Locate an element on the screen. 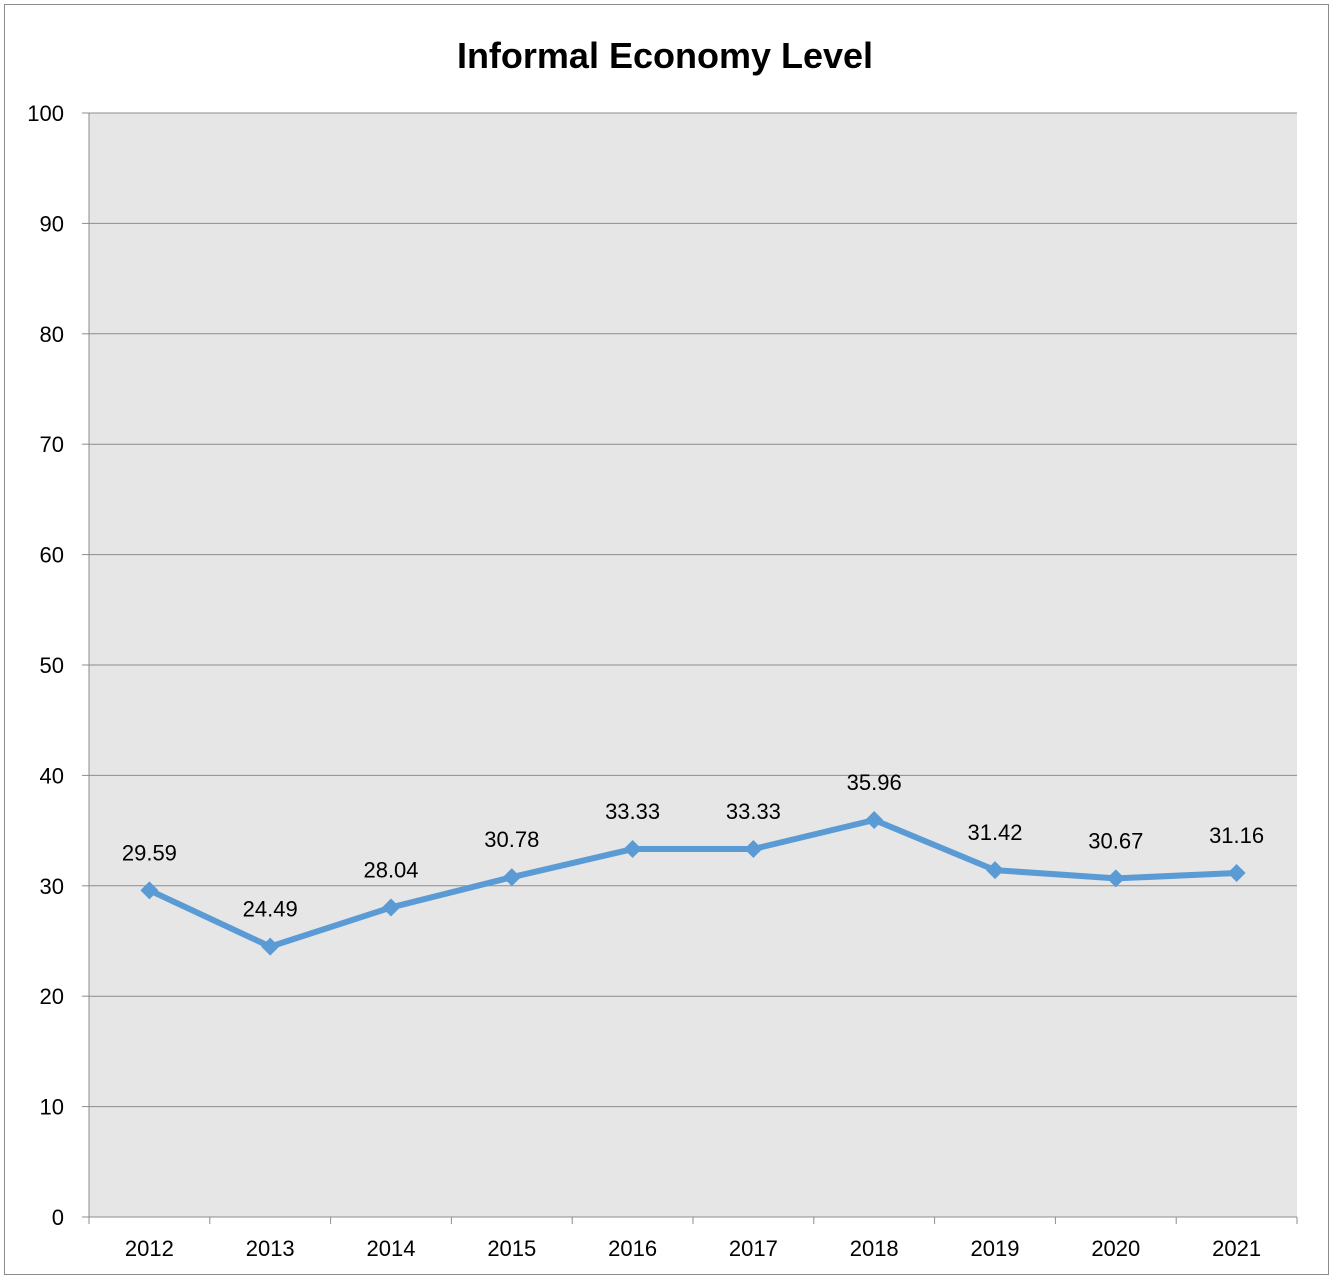 The width and height of the screenshot is (1335, 1279). data-label: 29.59 is located at coordinates (149, 852).